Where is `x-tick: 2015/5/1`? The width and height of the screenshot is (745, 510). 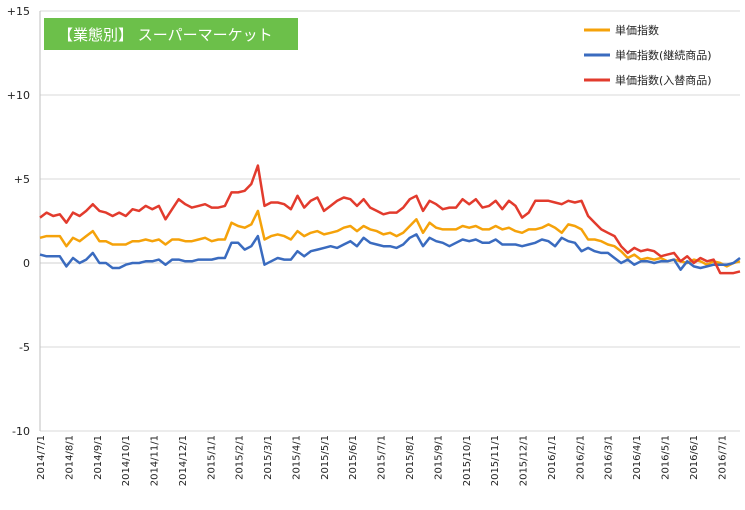
x-tick: 2015/5/1 is located at coordinates (325, 457).